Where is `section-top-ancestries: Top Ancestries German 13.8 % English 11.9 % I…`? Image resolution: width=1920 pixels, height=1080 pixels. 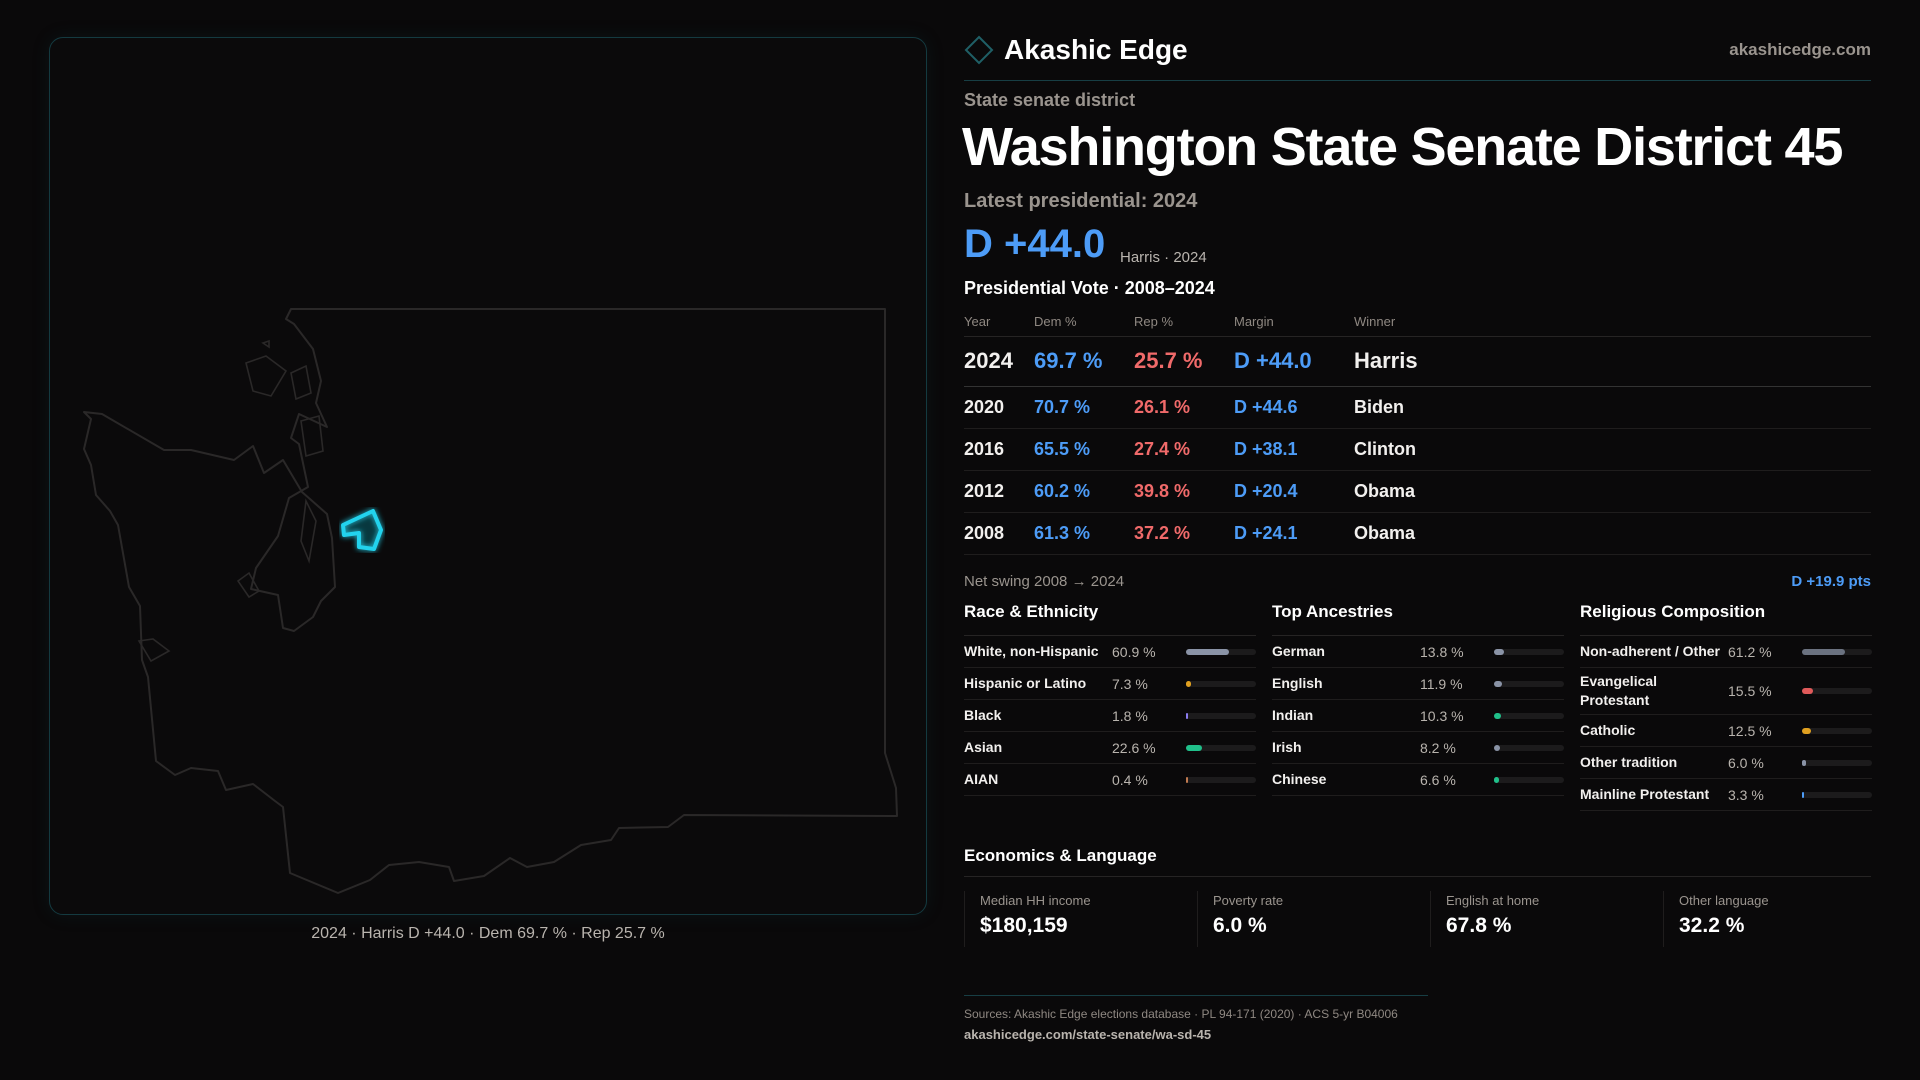
section-top-ancestries: Top Ancestries German 13.8 % English 11.9 % I… is located at coordinates (1418, 698).